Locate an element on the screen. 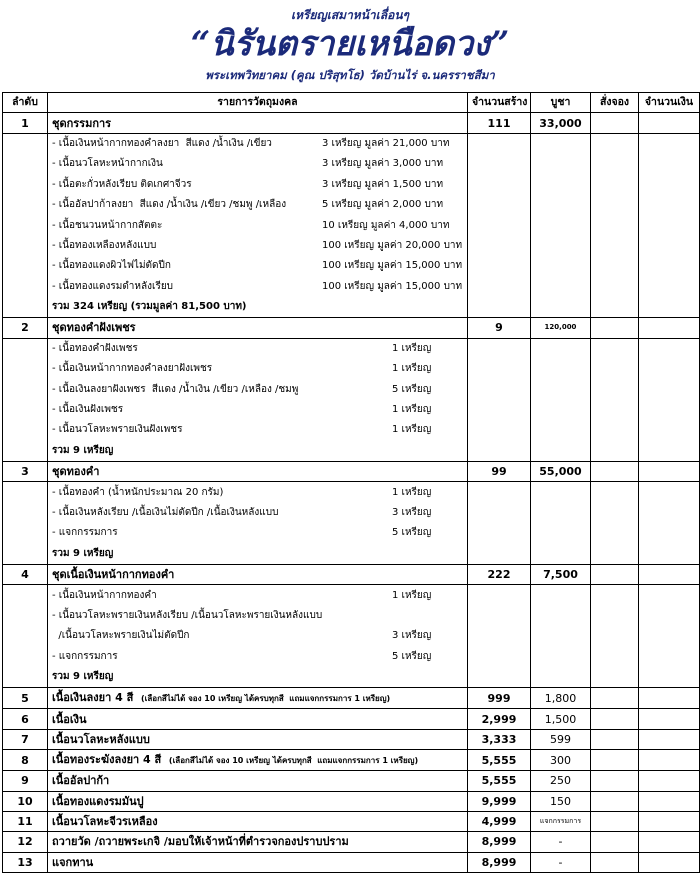  detail-row: - เนื้อนวโลหะพรายเงินฝังเพชร 1 เหรียญ is located at coordinates (351, 430).